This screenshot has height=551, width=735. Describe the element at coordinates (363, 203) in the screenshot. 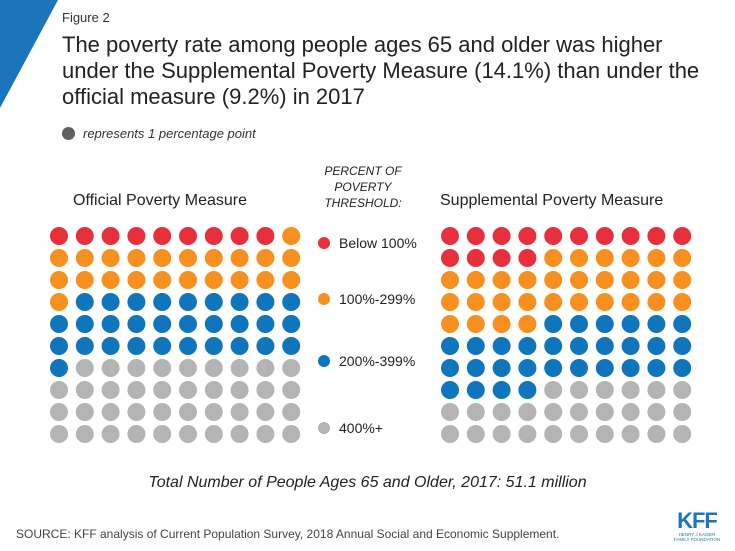

I see `threshold-header-line: THRESHOLD:` at that location.